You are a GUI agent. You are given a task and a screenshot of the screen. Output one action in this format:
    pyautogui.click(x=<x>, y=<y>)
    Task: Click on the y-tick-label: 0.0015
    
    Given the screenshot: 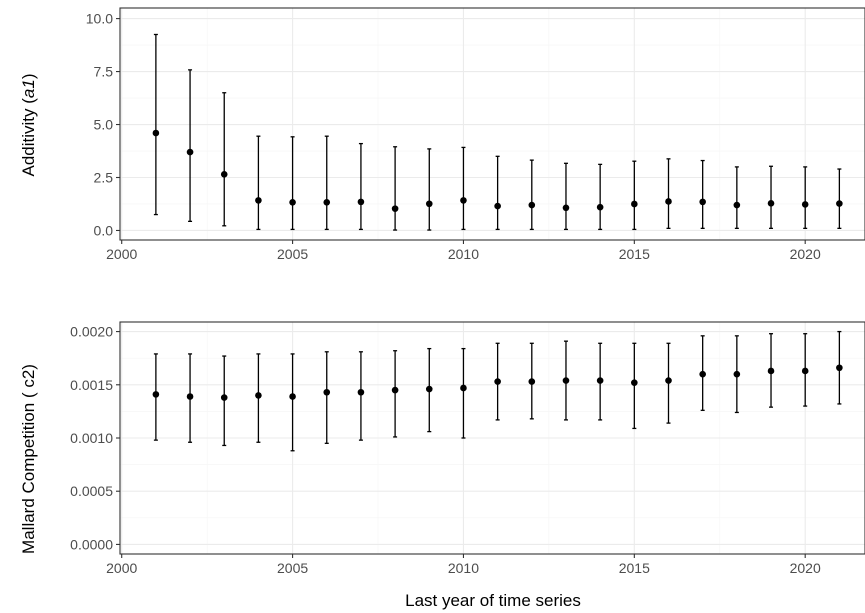 What is the action you would take?
    pyautogui.click(x=91, y=385)
    